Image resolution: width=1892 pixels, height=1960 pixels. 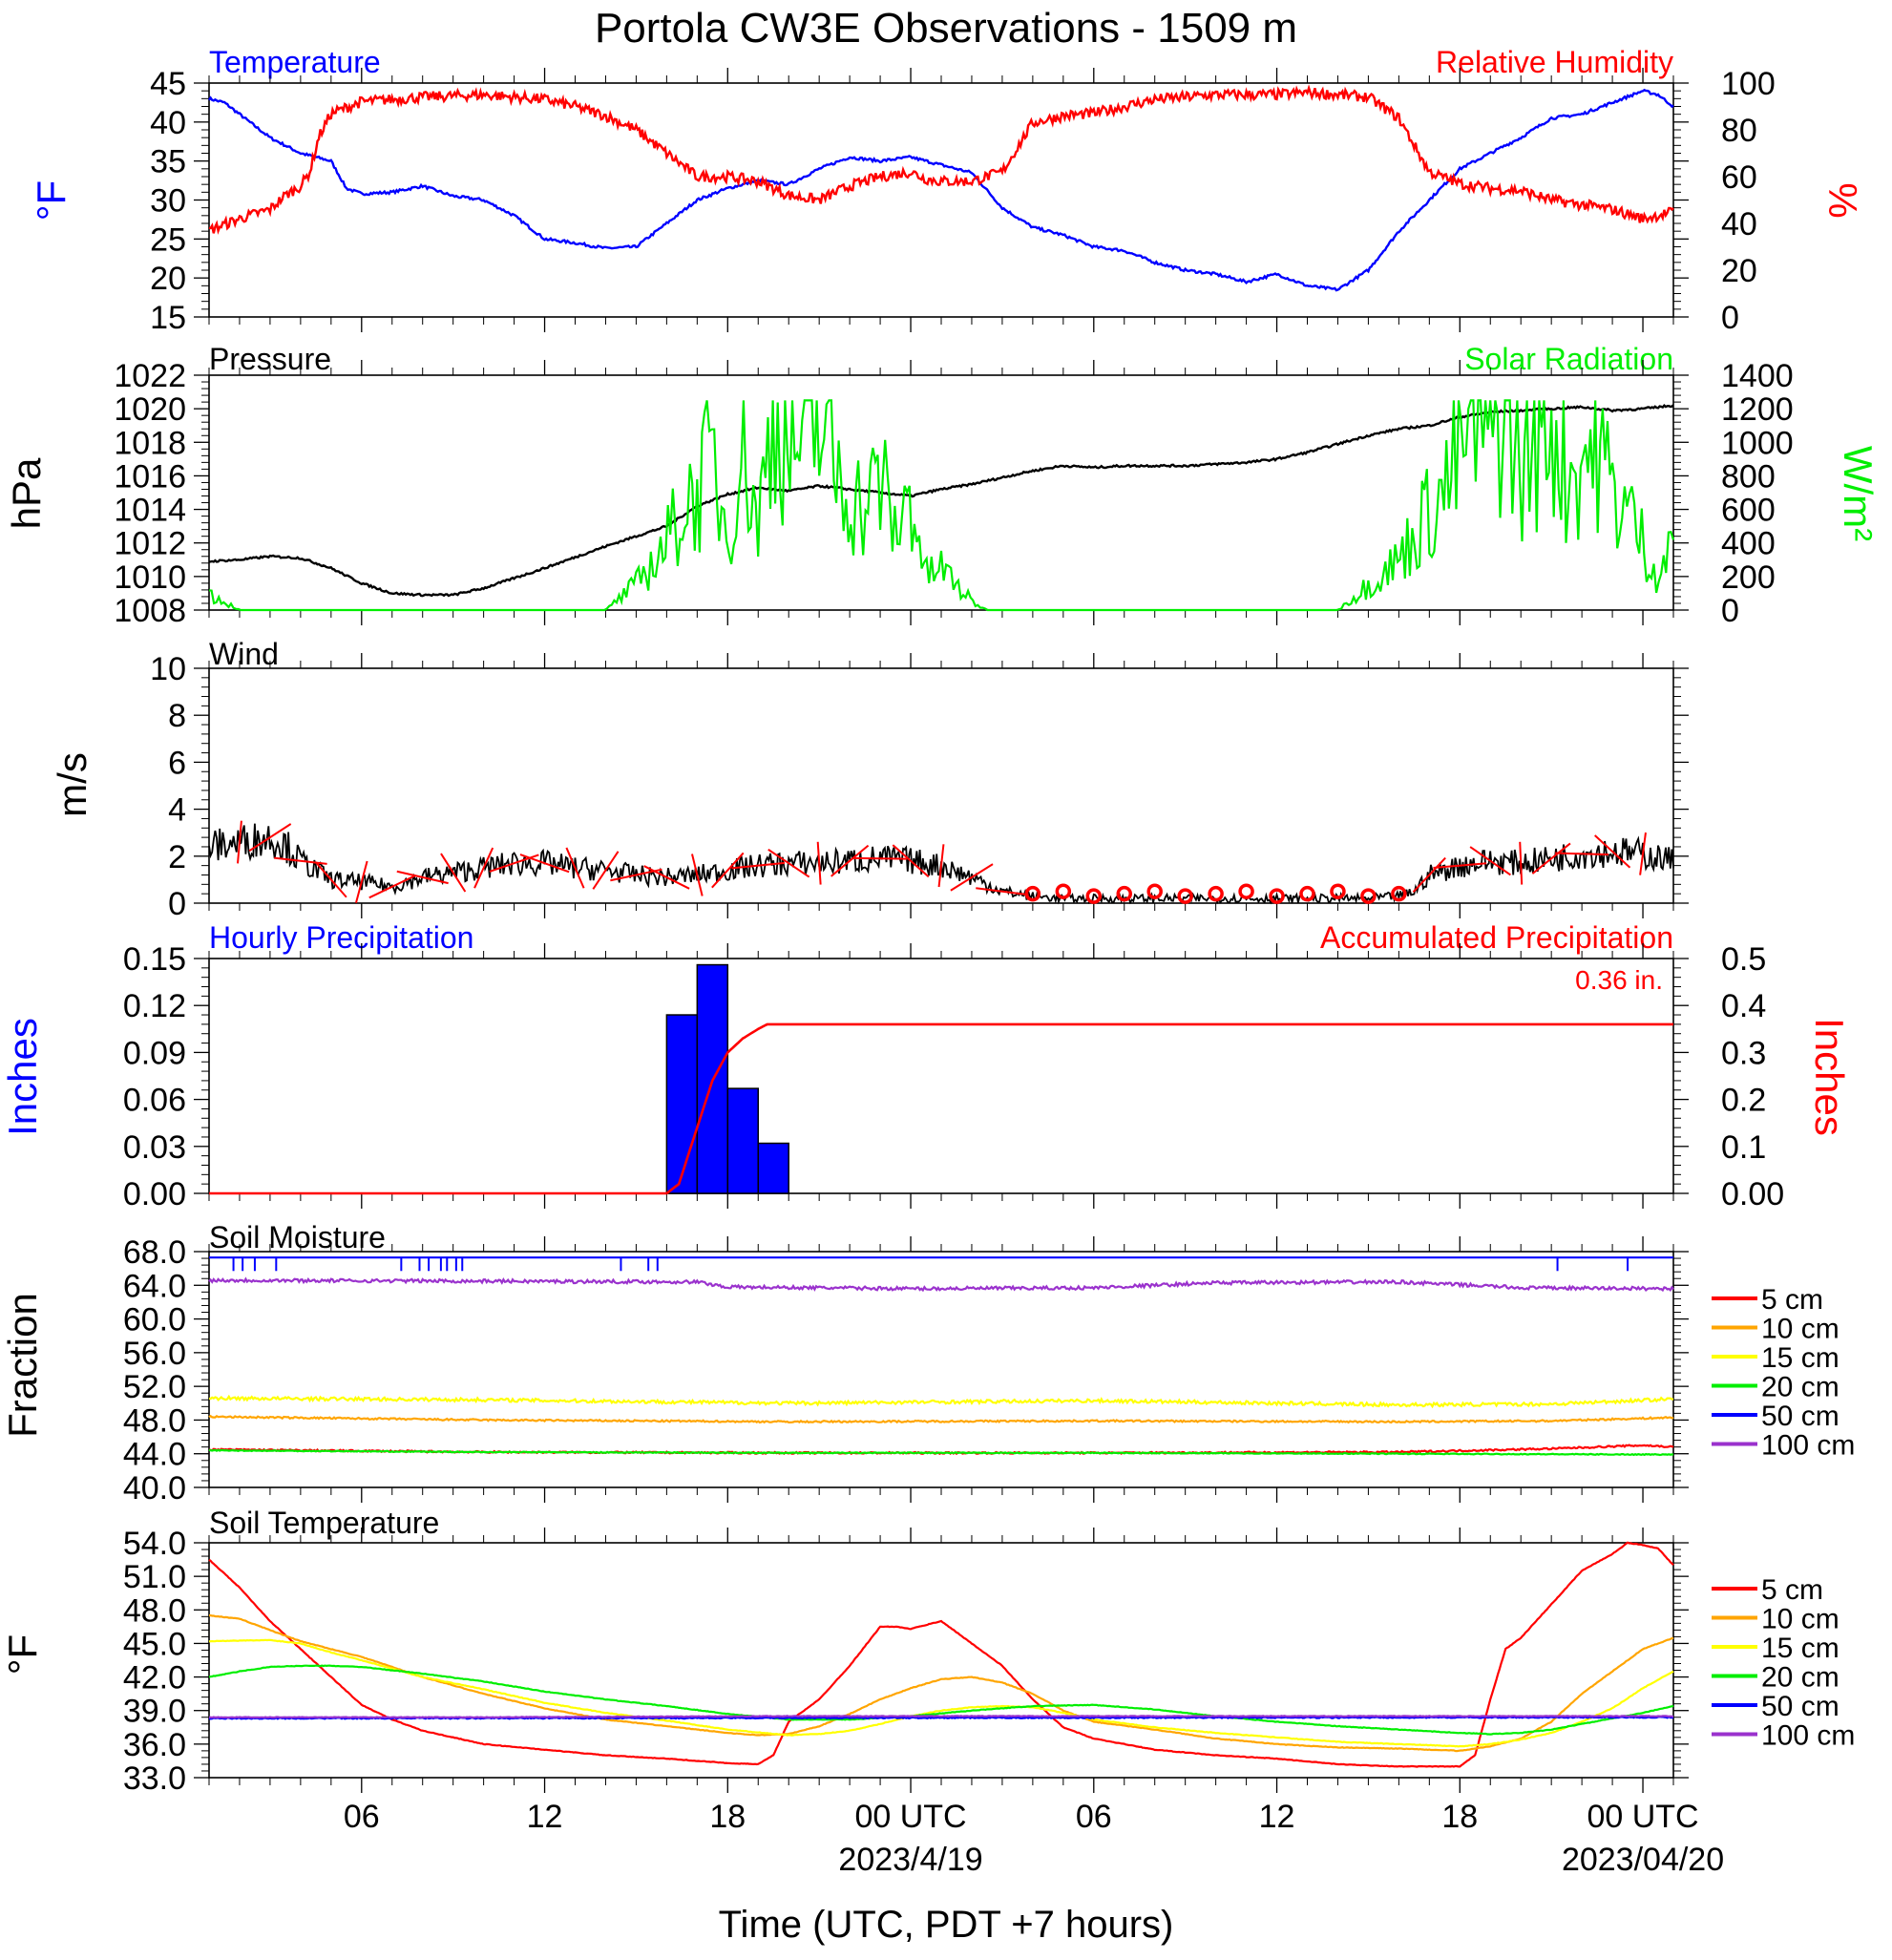 What do you see at coordinates (941, 1700) in the screenshot?
I see `soil-temp-line-20cm` at bounding box center [941, 1700].